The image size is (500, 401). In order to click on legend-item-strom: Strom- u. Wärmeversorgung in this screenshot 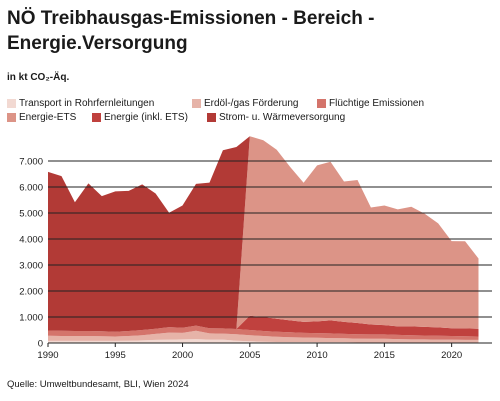, I will do `click(276, 117)`.